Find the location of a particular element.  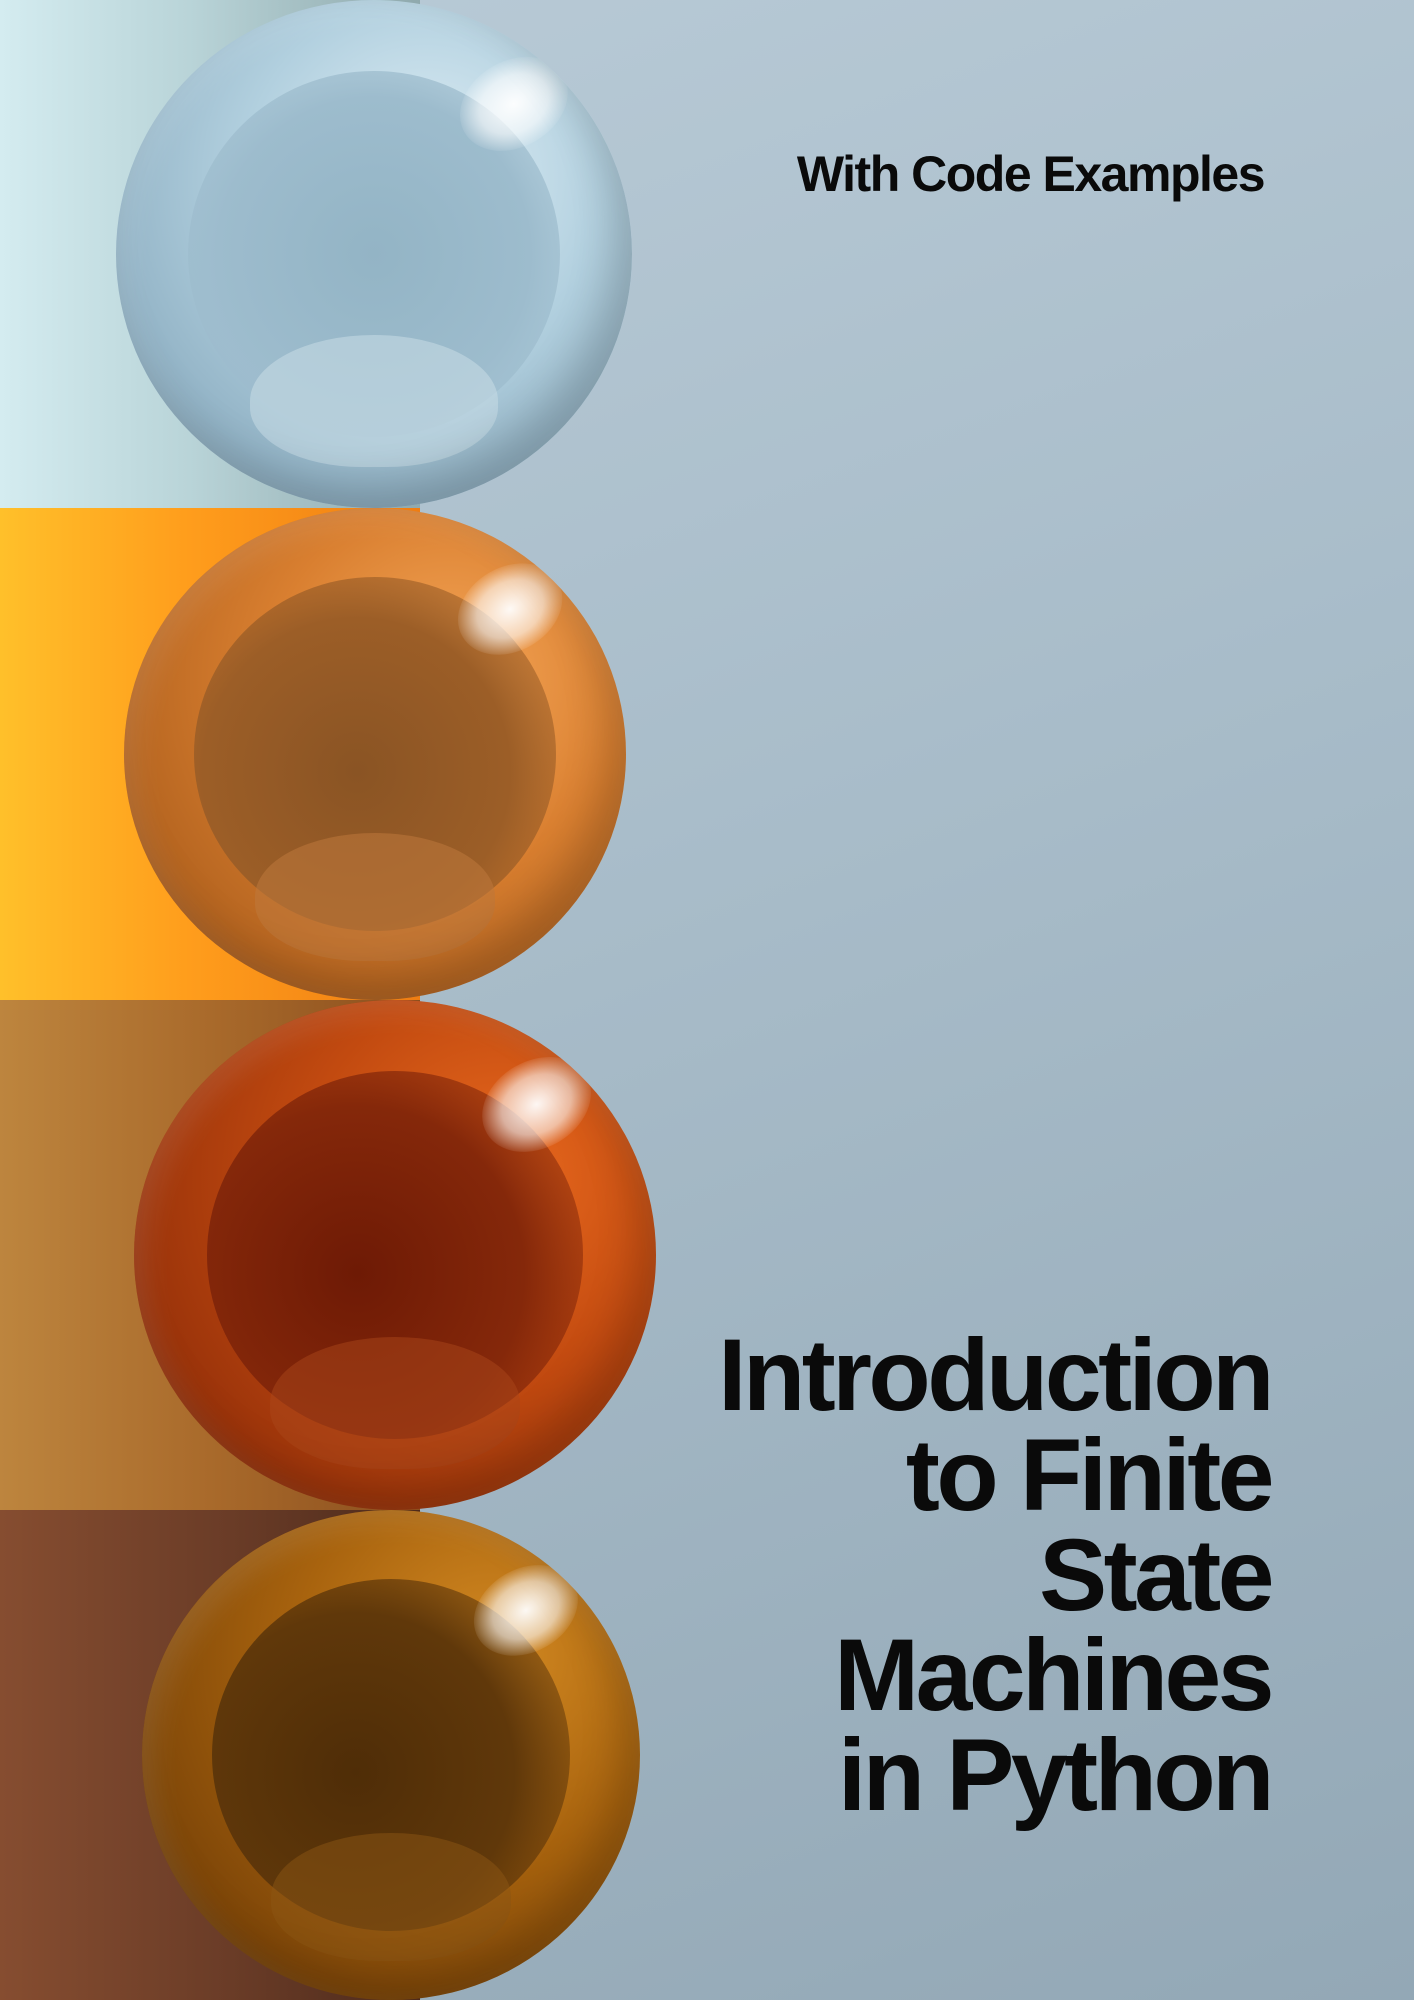

title-line: to Finite is located at coordinates (1090, 1475).